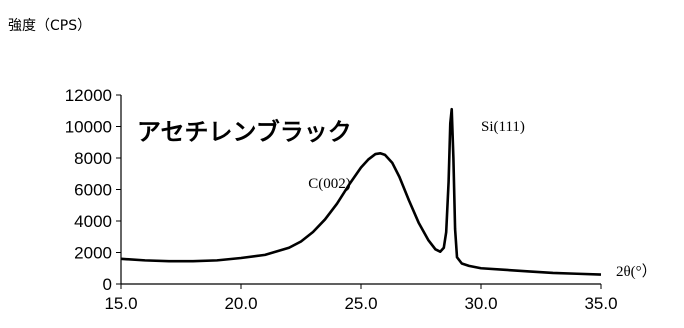 The height and width of the screenshot is (328, 684). Describe the element at coordinates (49, 26) in the screenshot. I see `y-axis-label: 強度（CPS）` at that location.